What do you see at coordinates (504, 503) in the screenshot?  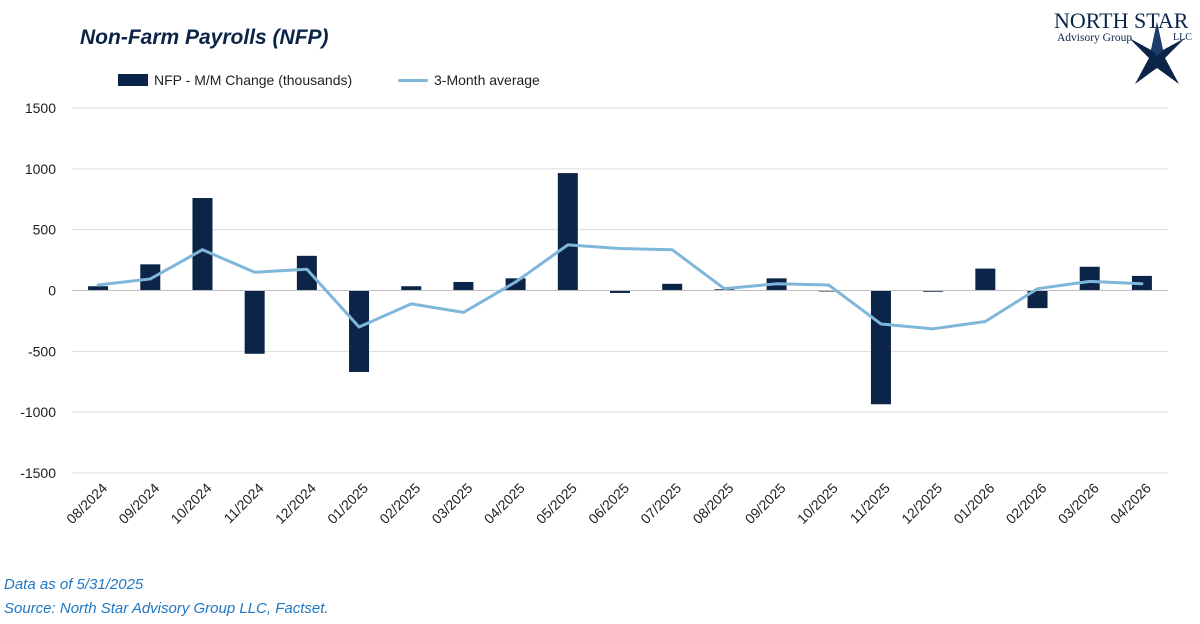 I see `x-tick-label: 04/2025` at bounding box center [504, 503].